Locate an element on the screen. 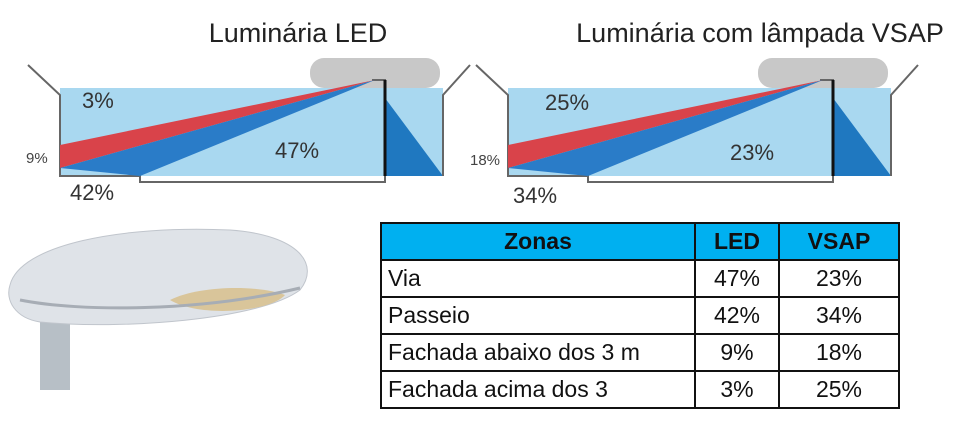 The height and width of the screenshot is (425, 980). table-row: Fachada abaixo dos 3 m 9% 18% is located at coordinates (640, 352).